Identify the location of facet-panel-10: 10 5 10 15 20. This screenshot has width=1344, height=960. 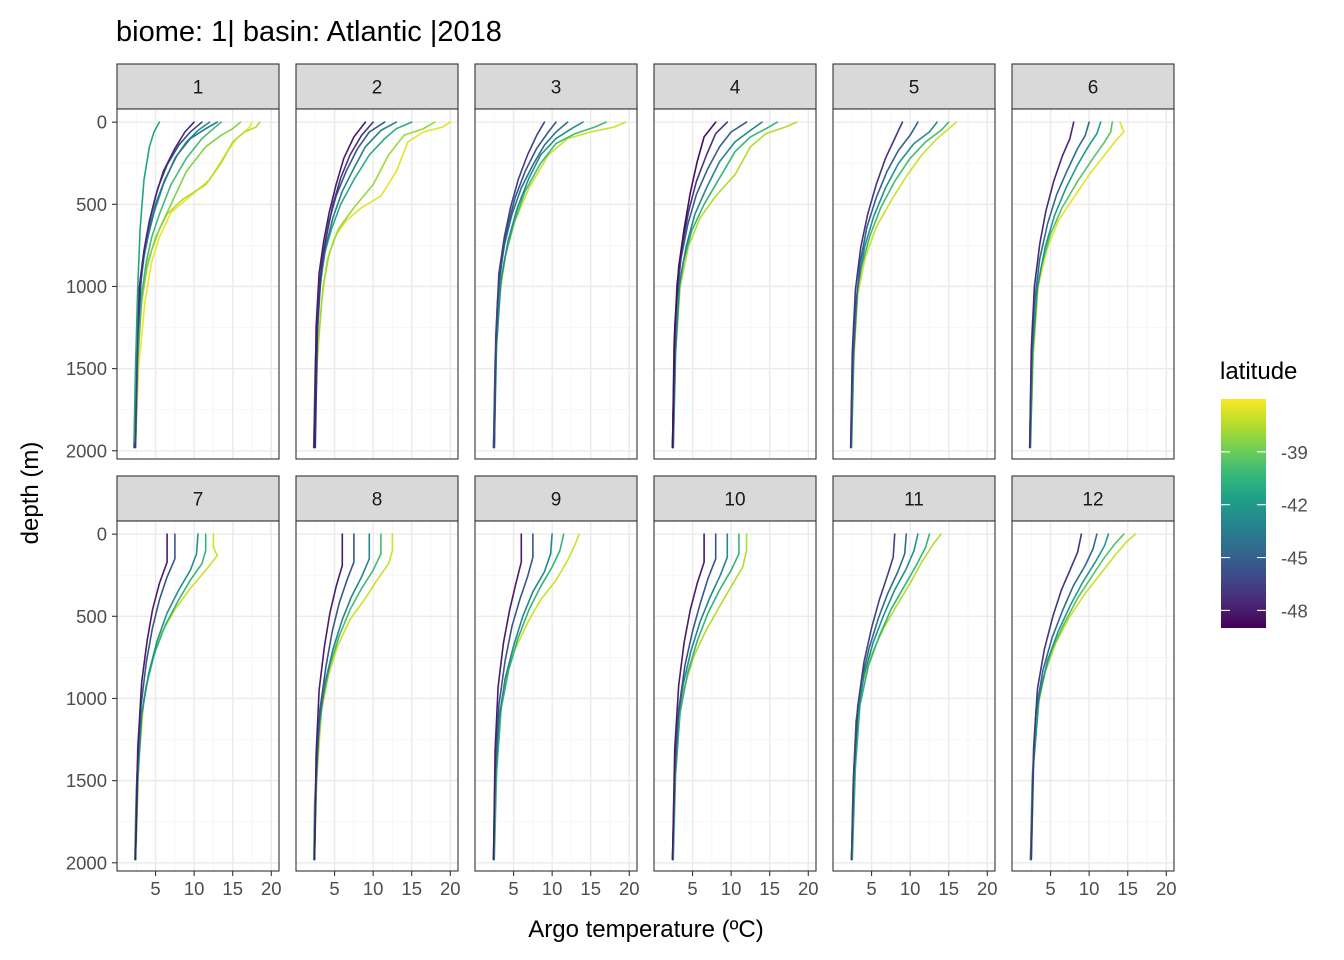
(736, 687).